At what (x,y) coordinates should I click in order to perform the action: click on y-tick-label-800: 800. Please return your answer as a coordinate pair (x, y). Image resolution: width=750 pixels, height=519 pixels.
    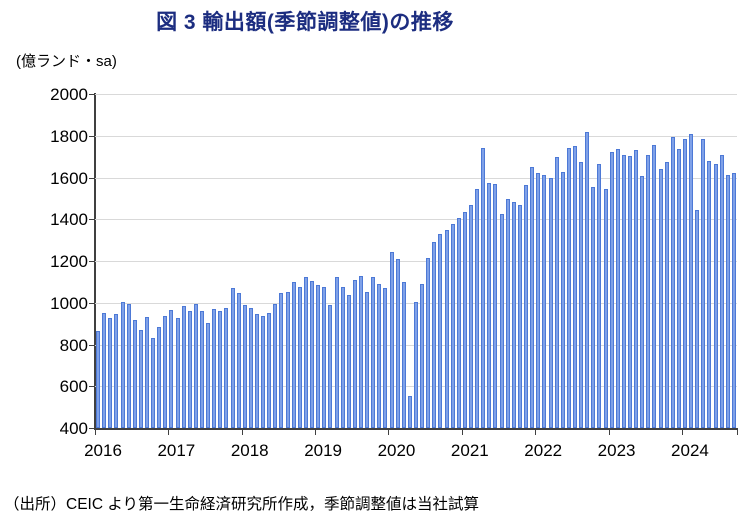
    Looking at the image, I should click on (73, 345).